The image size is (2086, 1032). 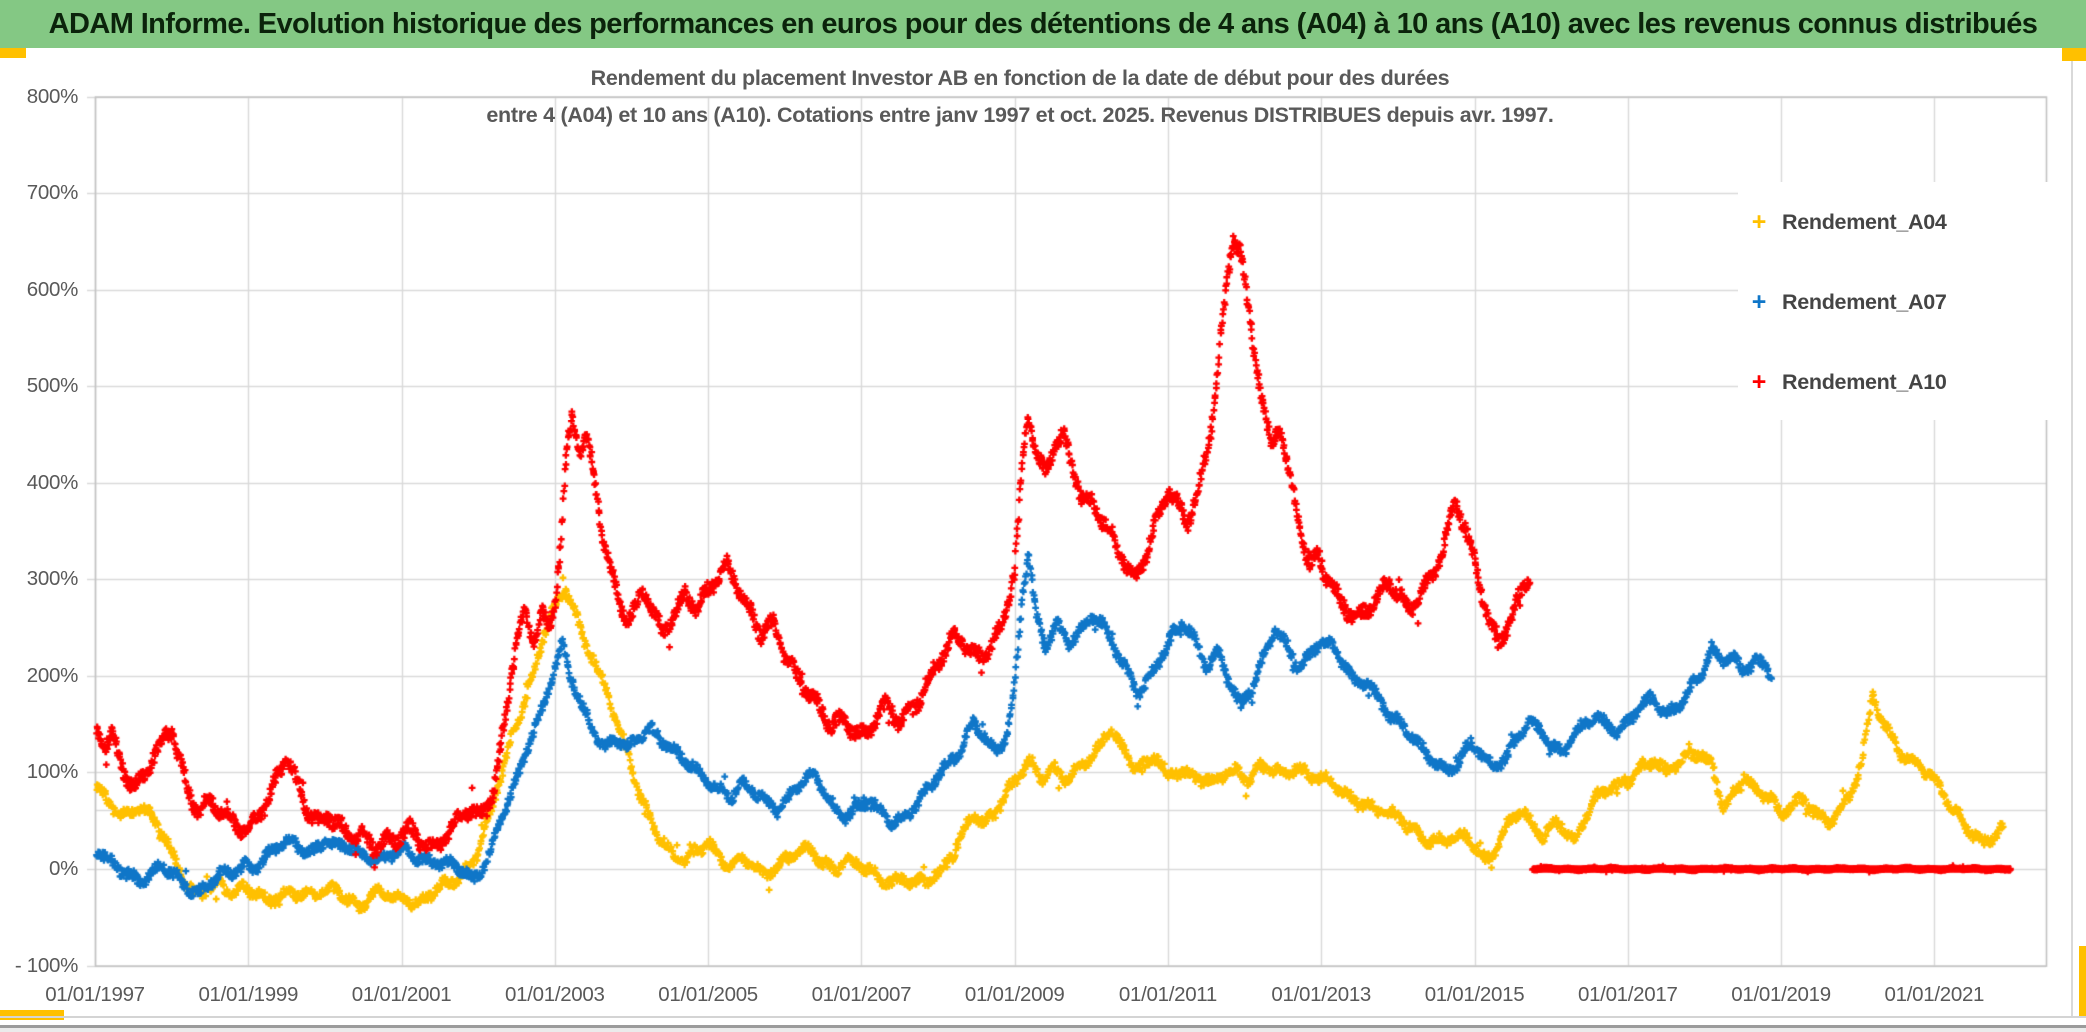 I want to click on y-axis-tick-0: 0%, so click(x=63, y=868).